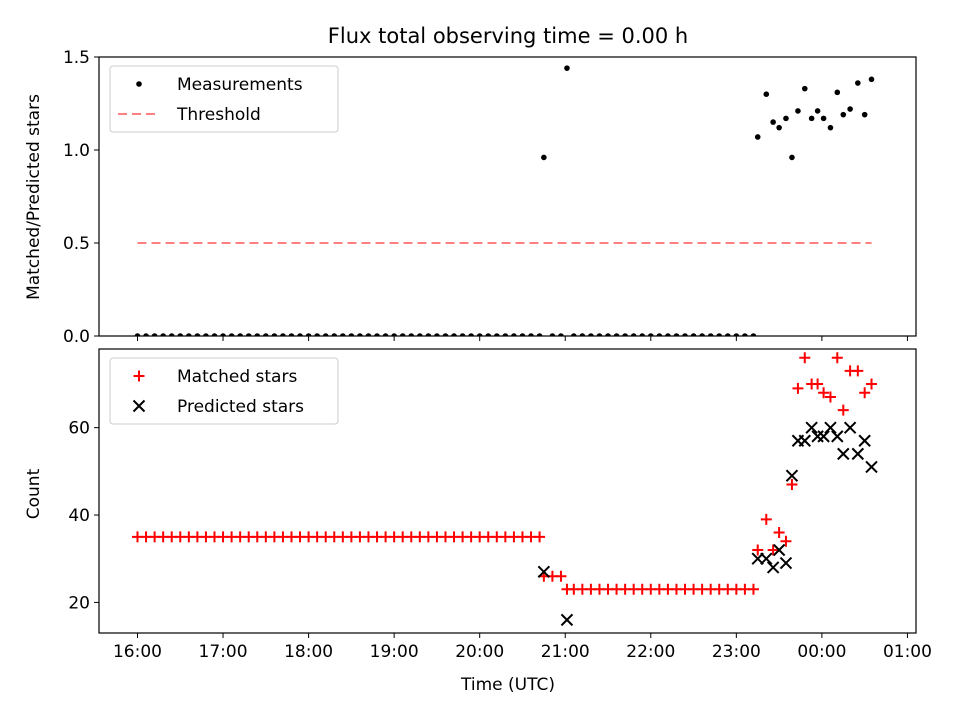  I want to click on x-tick-label: 22:00, so click(650, 652).